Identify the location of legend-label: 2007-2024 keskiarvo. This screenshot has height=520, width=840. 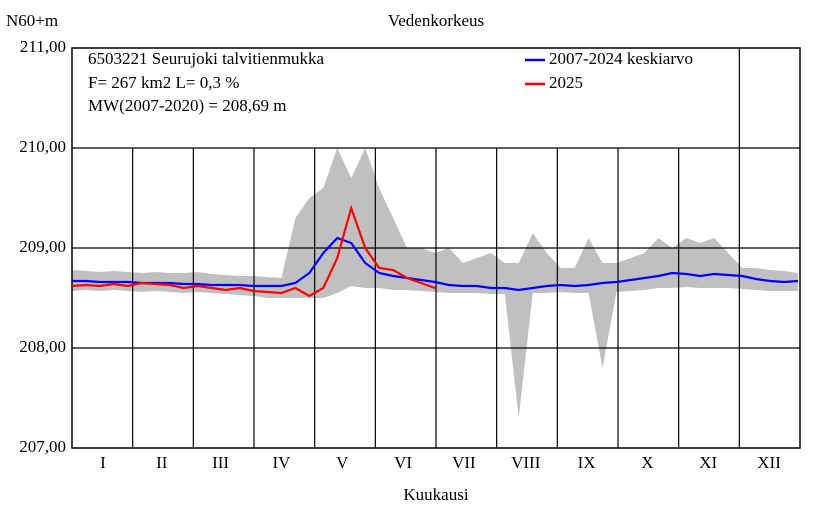
(621, 58).